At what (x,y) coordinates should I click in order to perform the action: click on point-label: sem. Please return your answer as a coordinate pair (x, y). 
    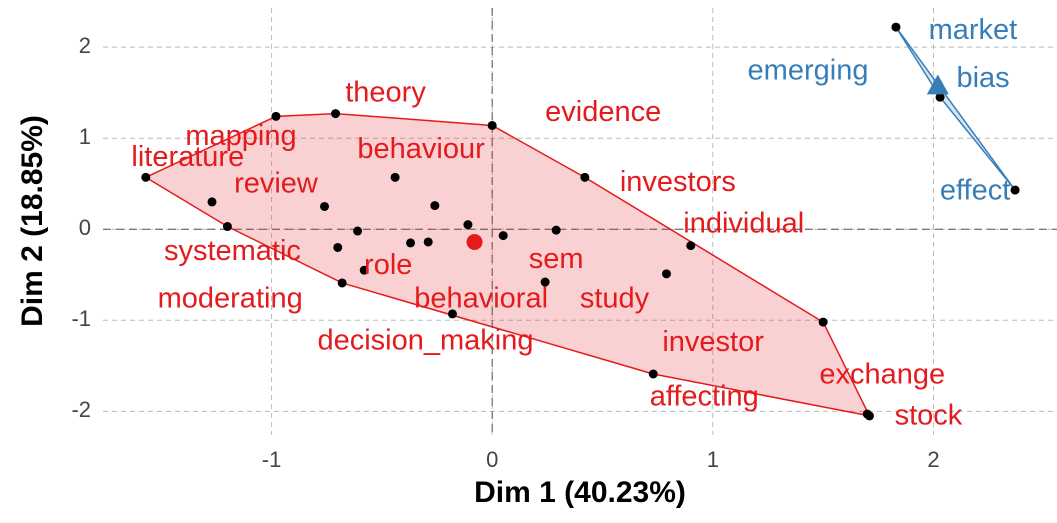
    Looking at the image, I should click on (556, 259).